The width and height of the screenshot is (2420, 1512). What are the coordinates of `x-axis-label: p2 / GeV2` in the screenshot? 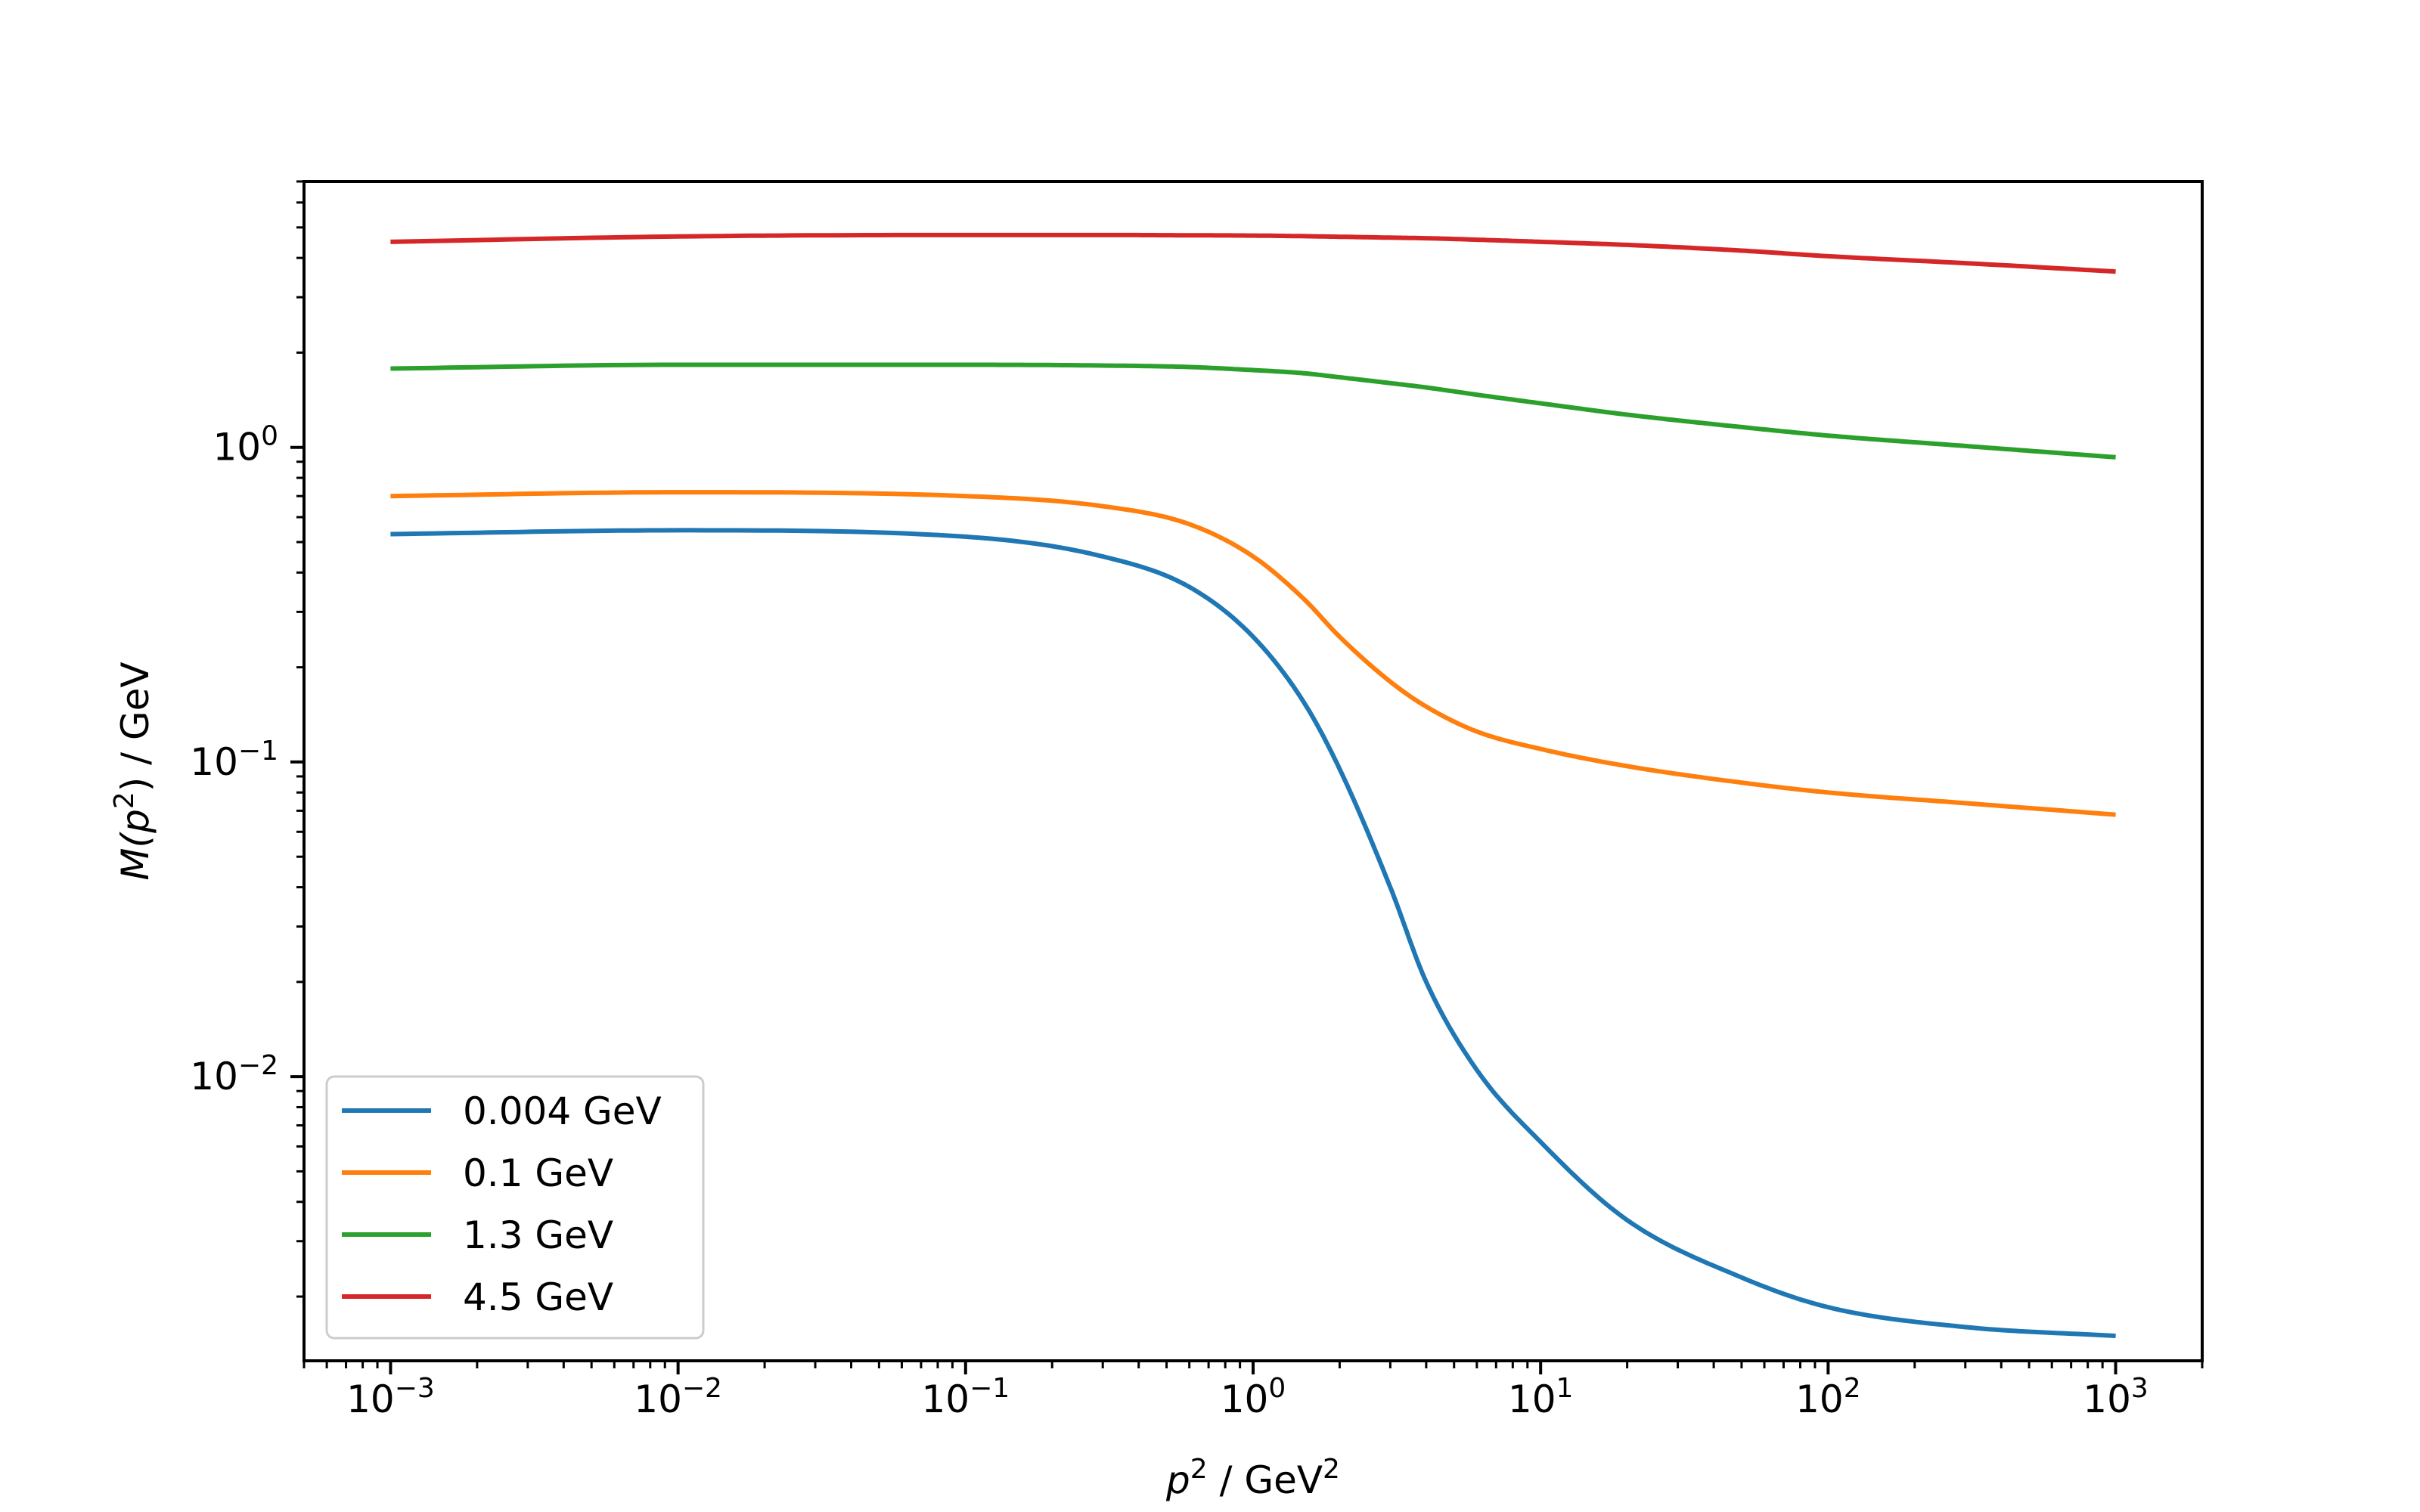 It's located at (1252, 1478).